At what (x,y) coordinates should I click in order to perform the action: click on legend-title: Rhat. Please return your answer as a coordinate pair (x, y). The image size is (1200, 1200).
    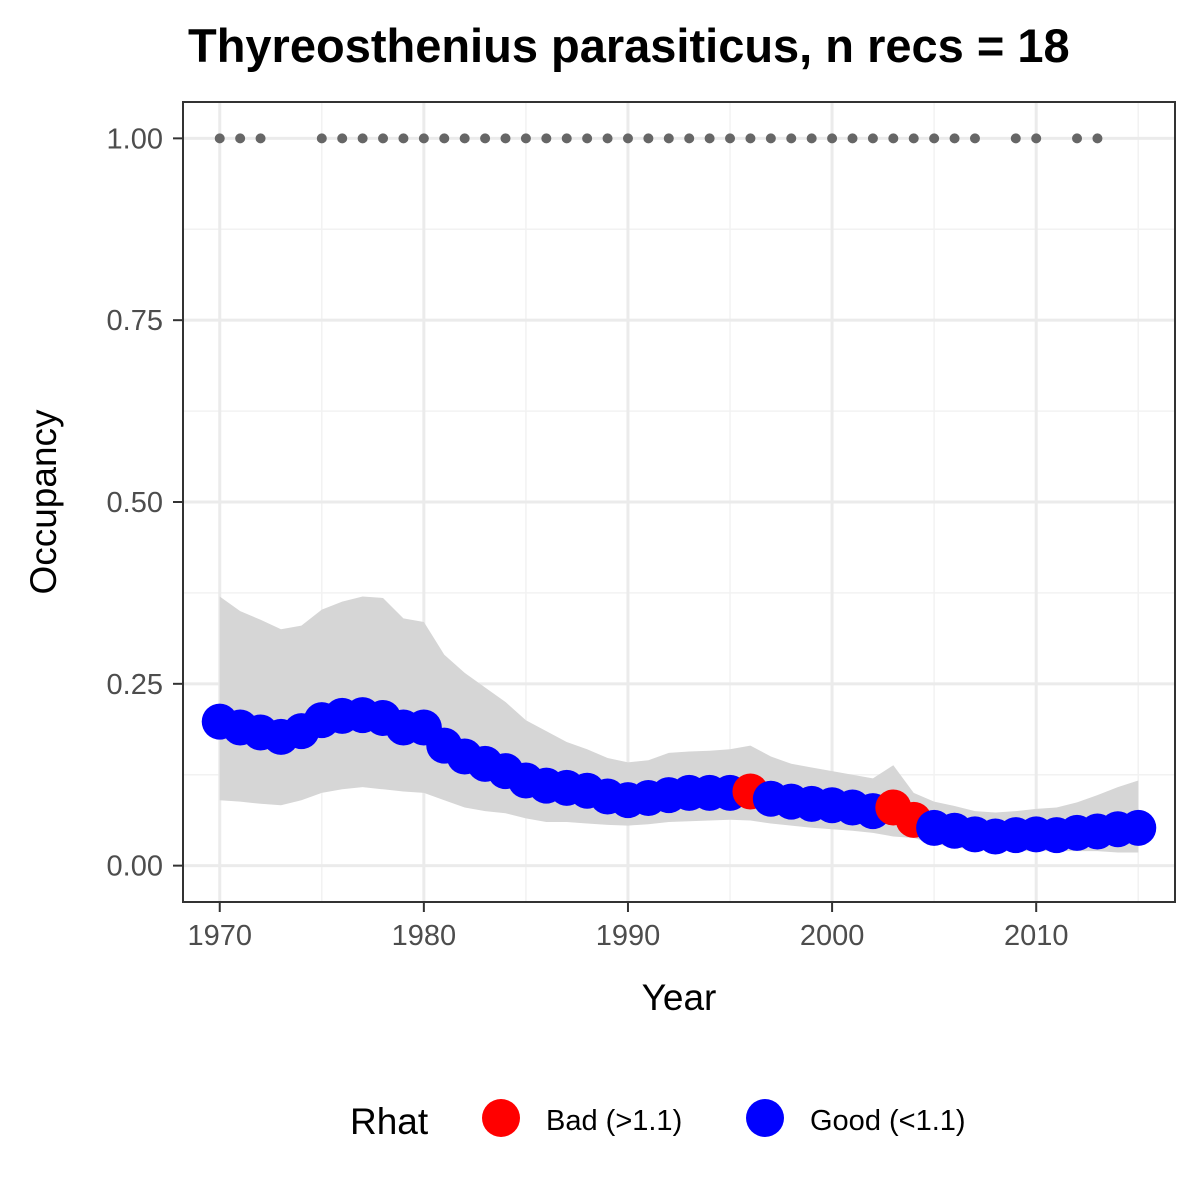
    Looking at the image, I should click on (389, 1121).